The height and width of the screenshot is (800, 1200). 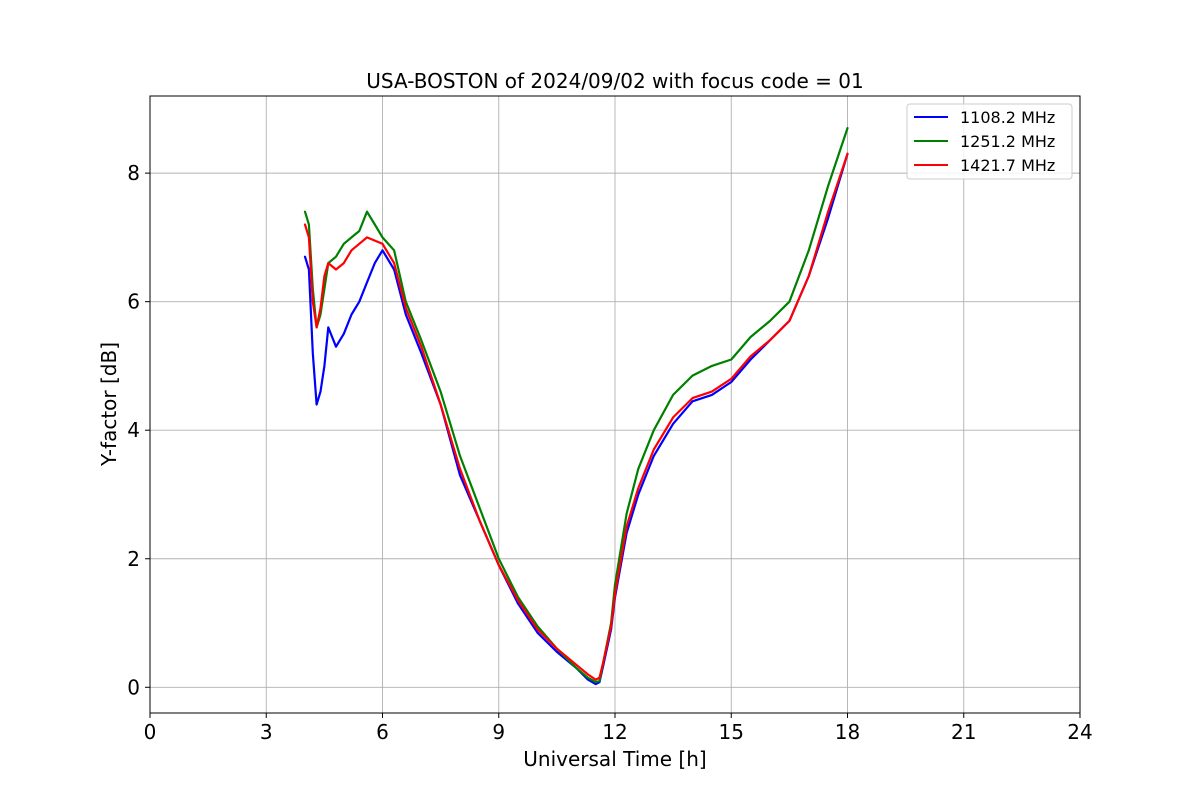 What do you see at coordinates (133, 430) in the screenshot?
I see `y-tick-label: 4` at bounding box center [133, 430].